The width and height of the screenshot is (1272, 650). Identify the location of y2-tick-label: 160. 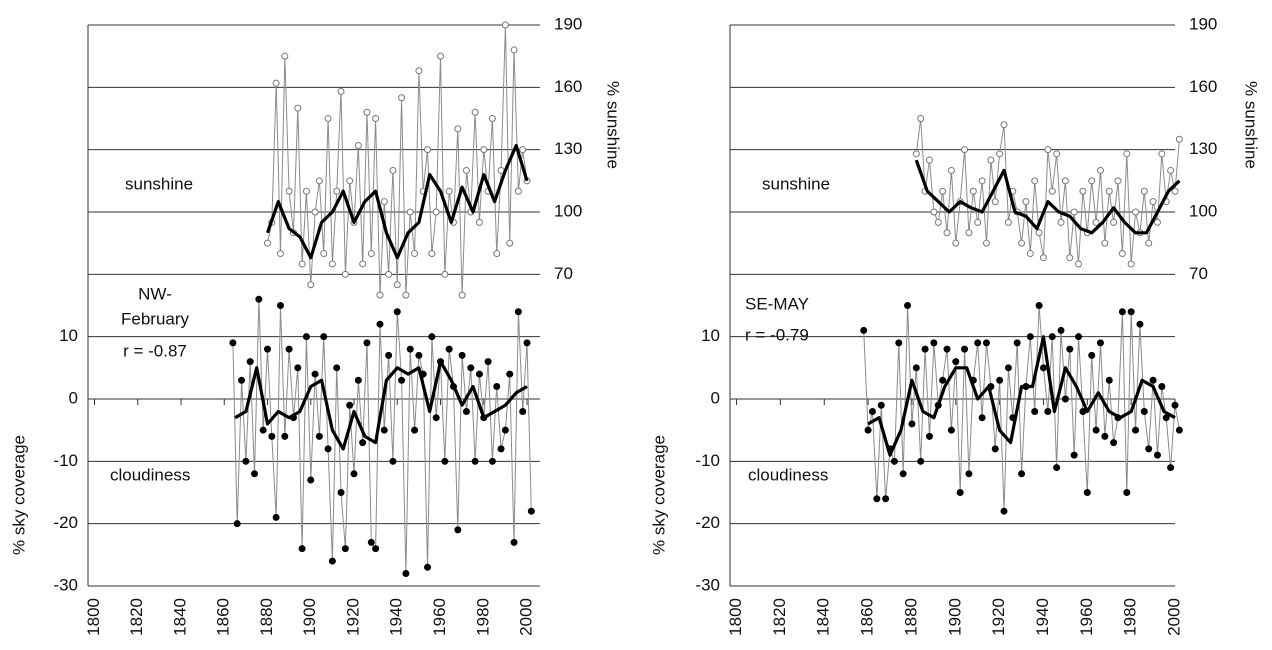
(568, 86).